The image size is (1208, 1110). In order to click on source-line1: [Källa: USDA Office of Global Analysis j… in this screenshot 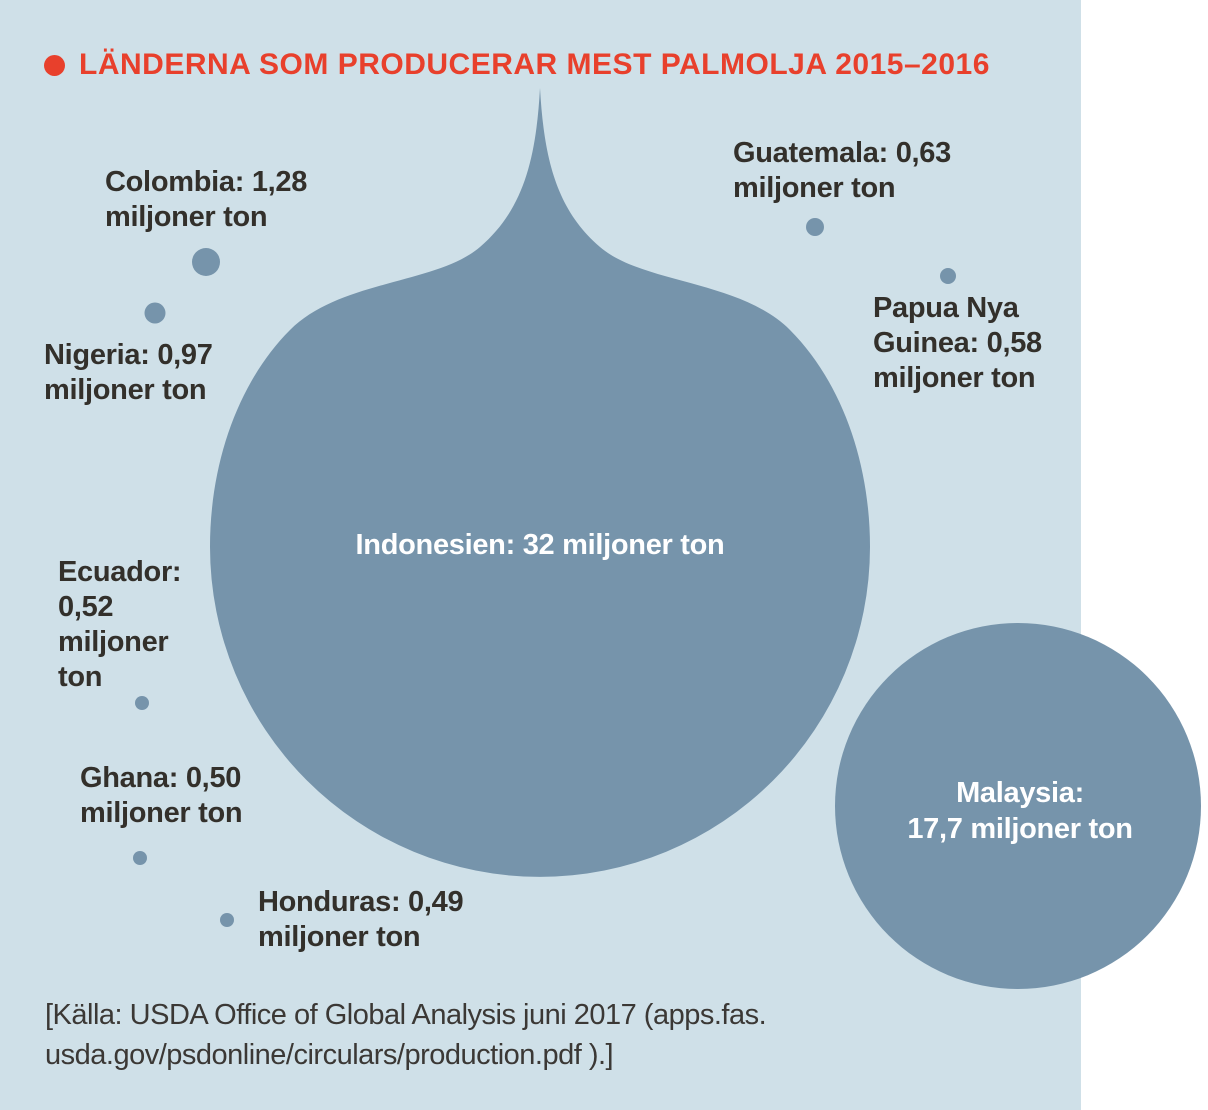, I will do `click(406, 1015)`.